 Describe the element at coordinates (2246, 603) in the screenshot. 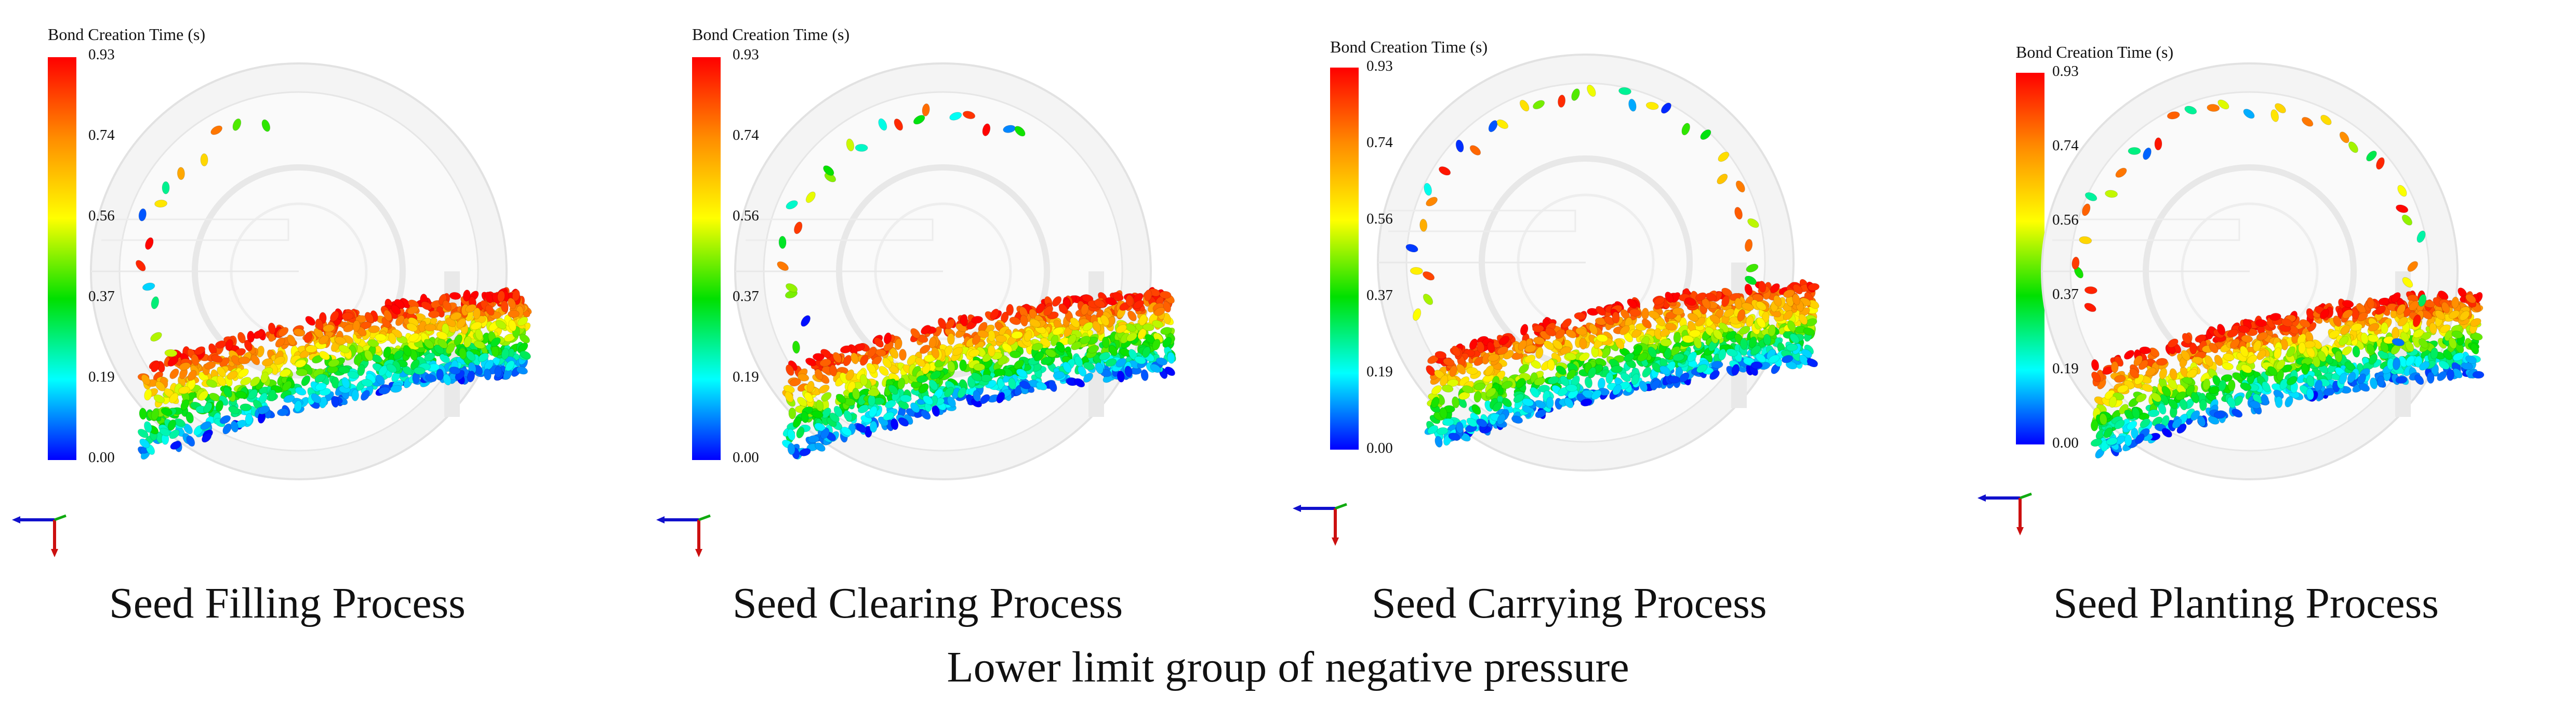

I see `panel-caption: Seed Planting Process` at that location.